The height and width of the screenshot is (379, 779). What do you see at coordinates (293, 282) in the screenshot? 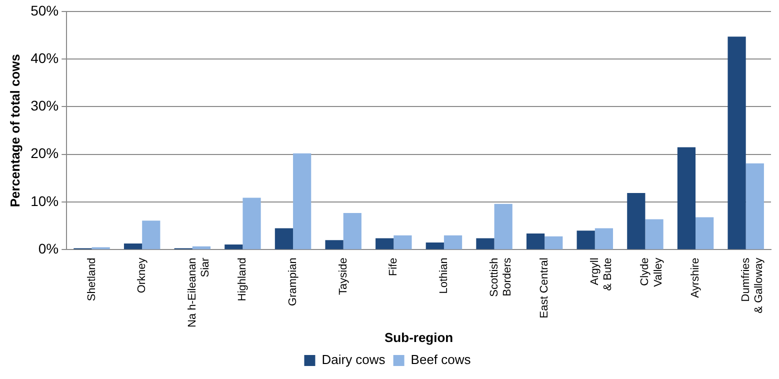
I see `x-tick-label: Grampian` at bounding box center [293, 282].